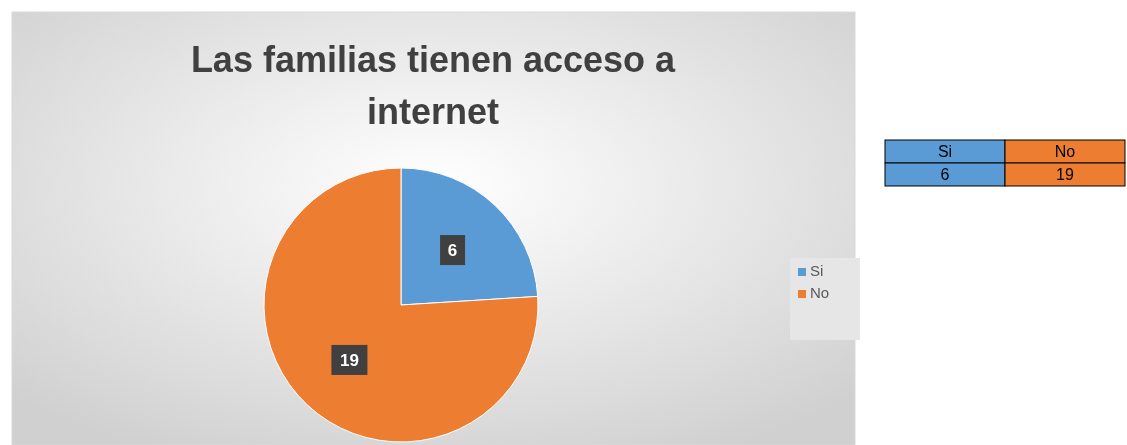 The height and width of the screenshot is (445, 1127). Describe the element at coordinates (433, 85) in the screenshot. I see `chart-title: Las familias tienen acceso a internet` at that location.